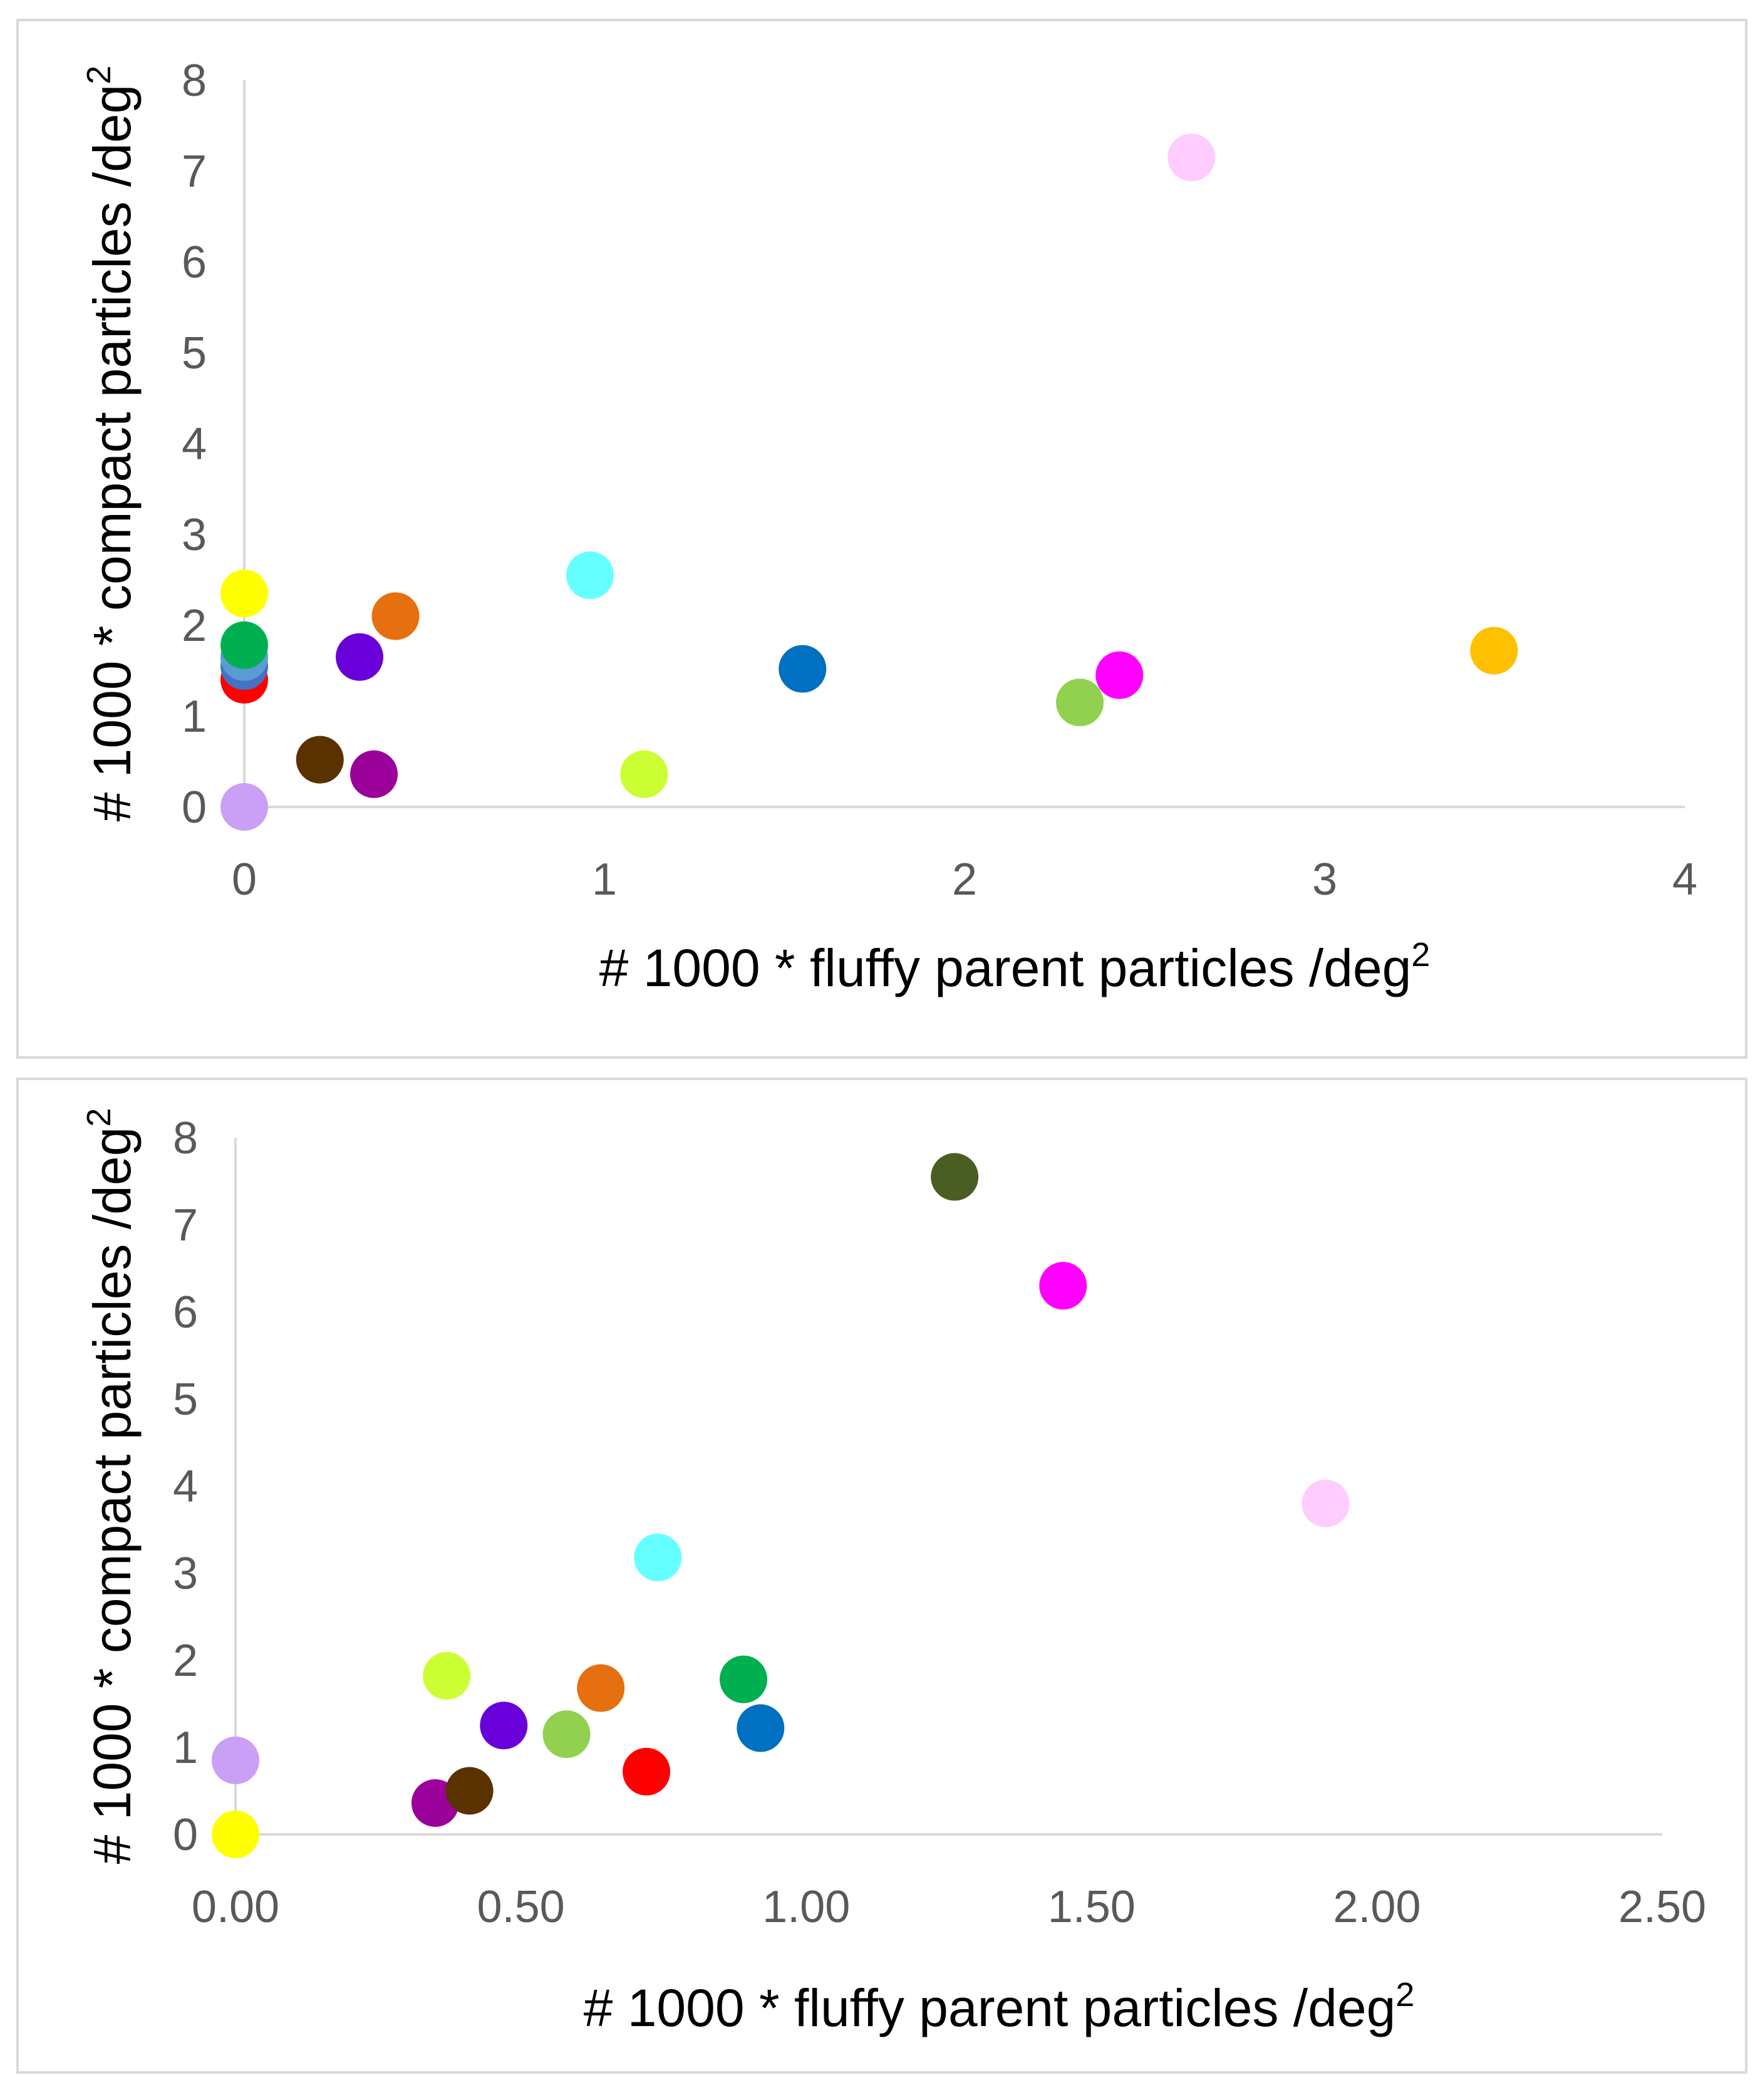  Describe the element at coordinates (1324, 880) in the screenshot. I see `x-tick-label: 3` at that location.